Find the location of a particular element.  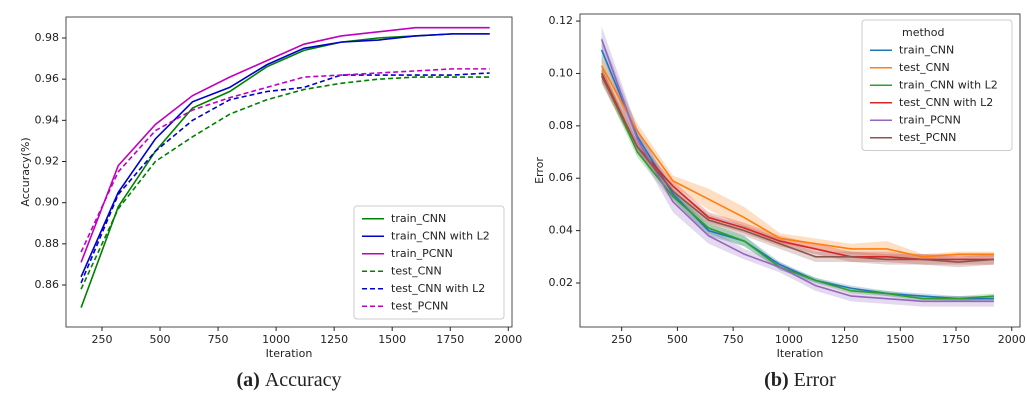

caption: (a) Accuracy is located at coordinates (289, 380).